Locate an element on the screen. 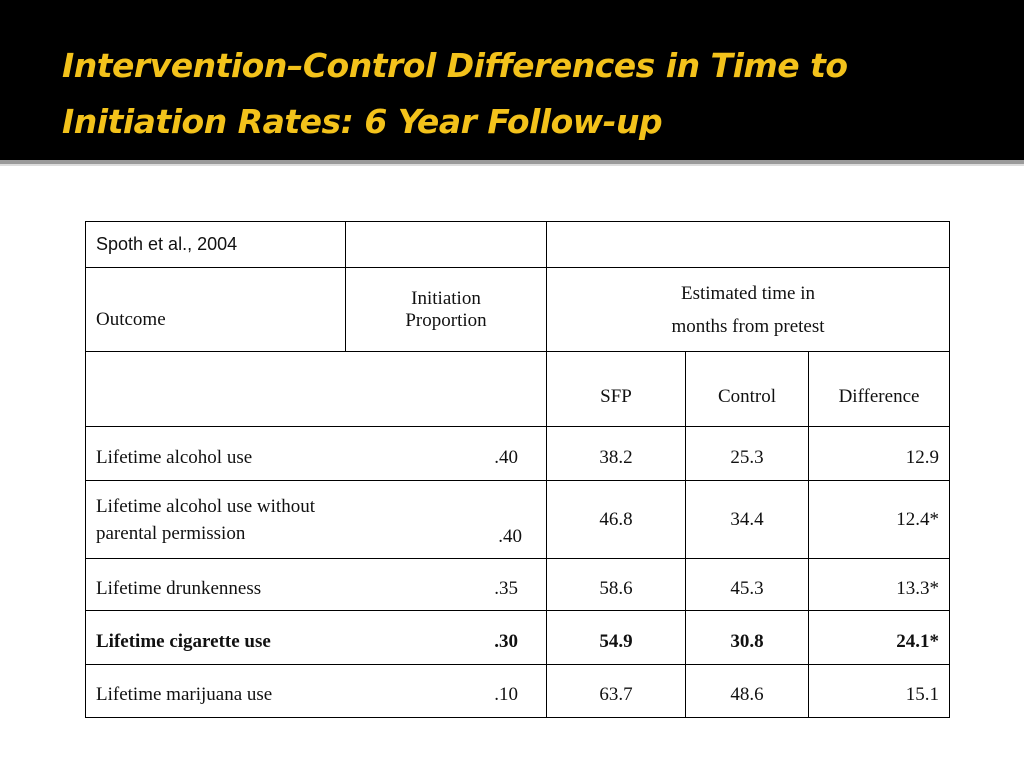 The height and width of the screenshot is (768, 1024). outcome-cell: Lifetime alcohol use is located at coordinates (215, 453).